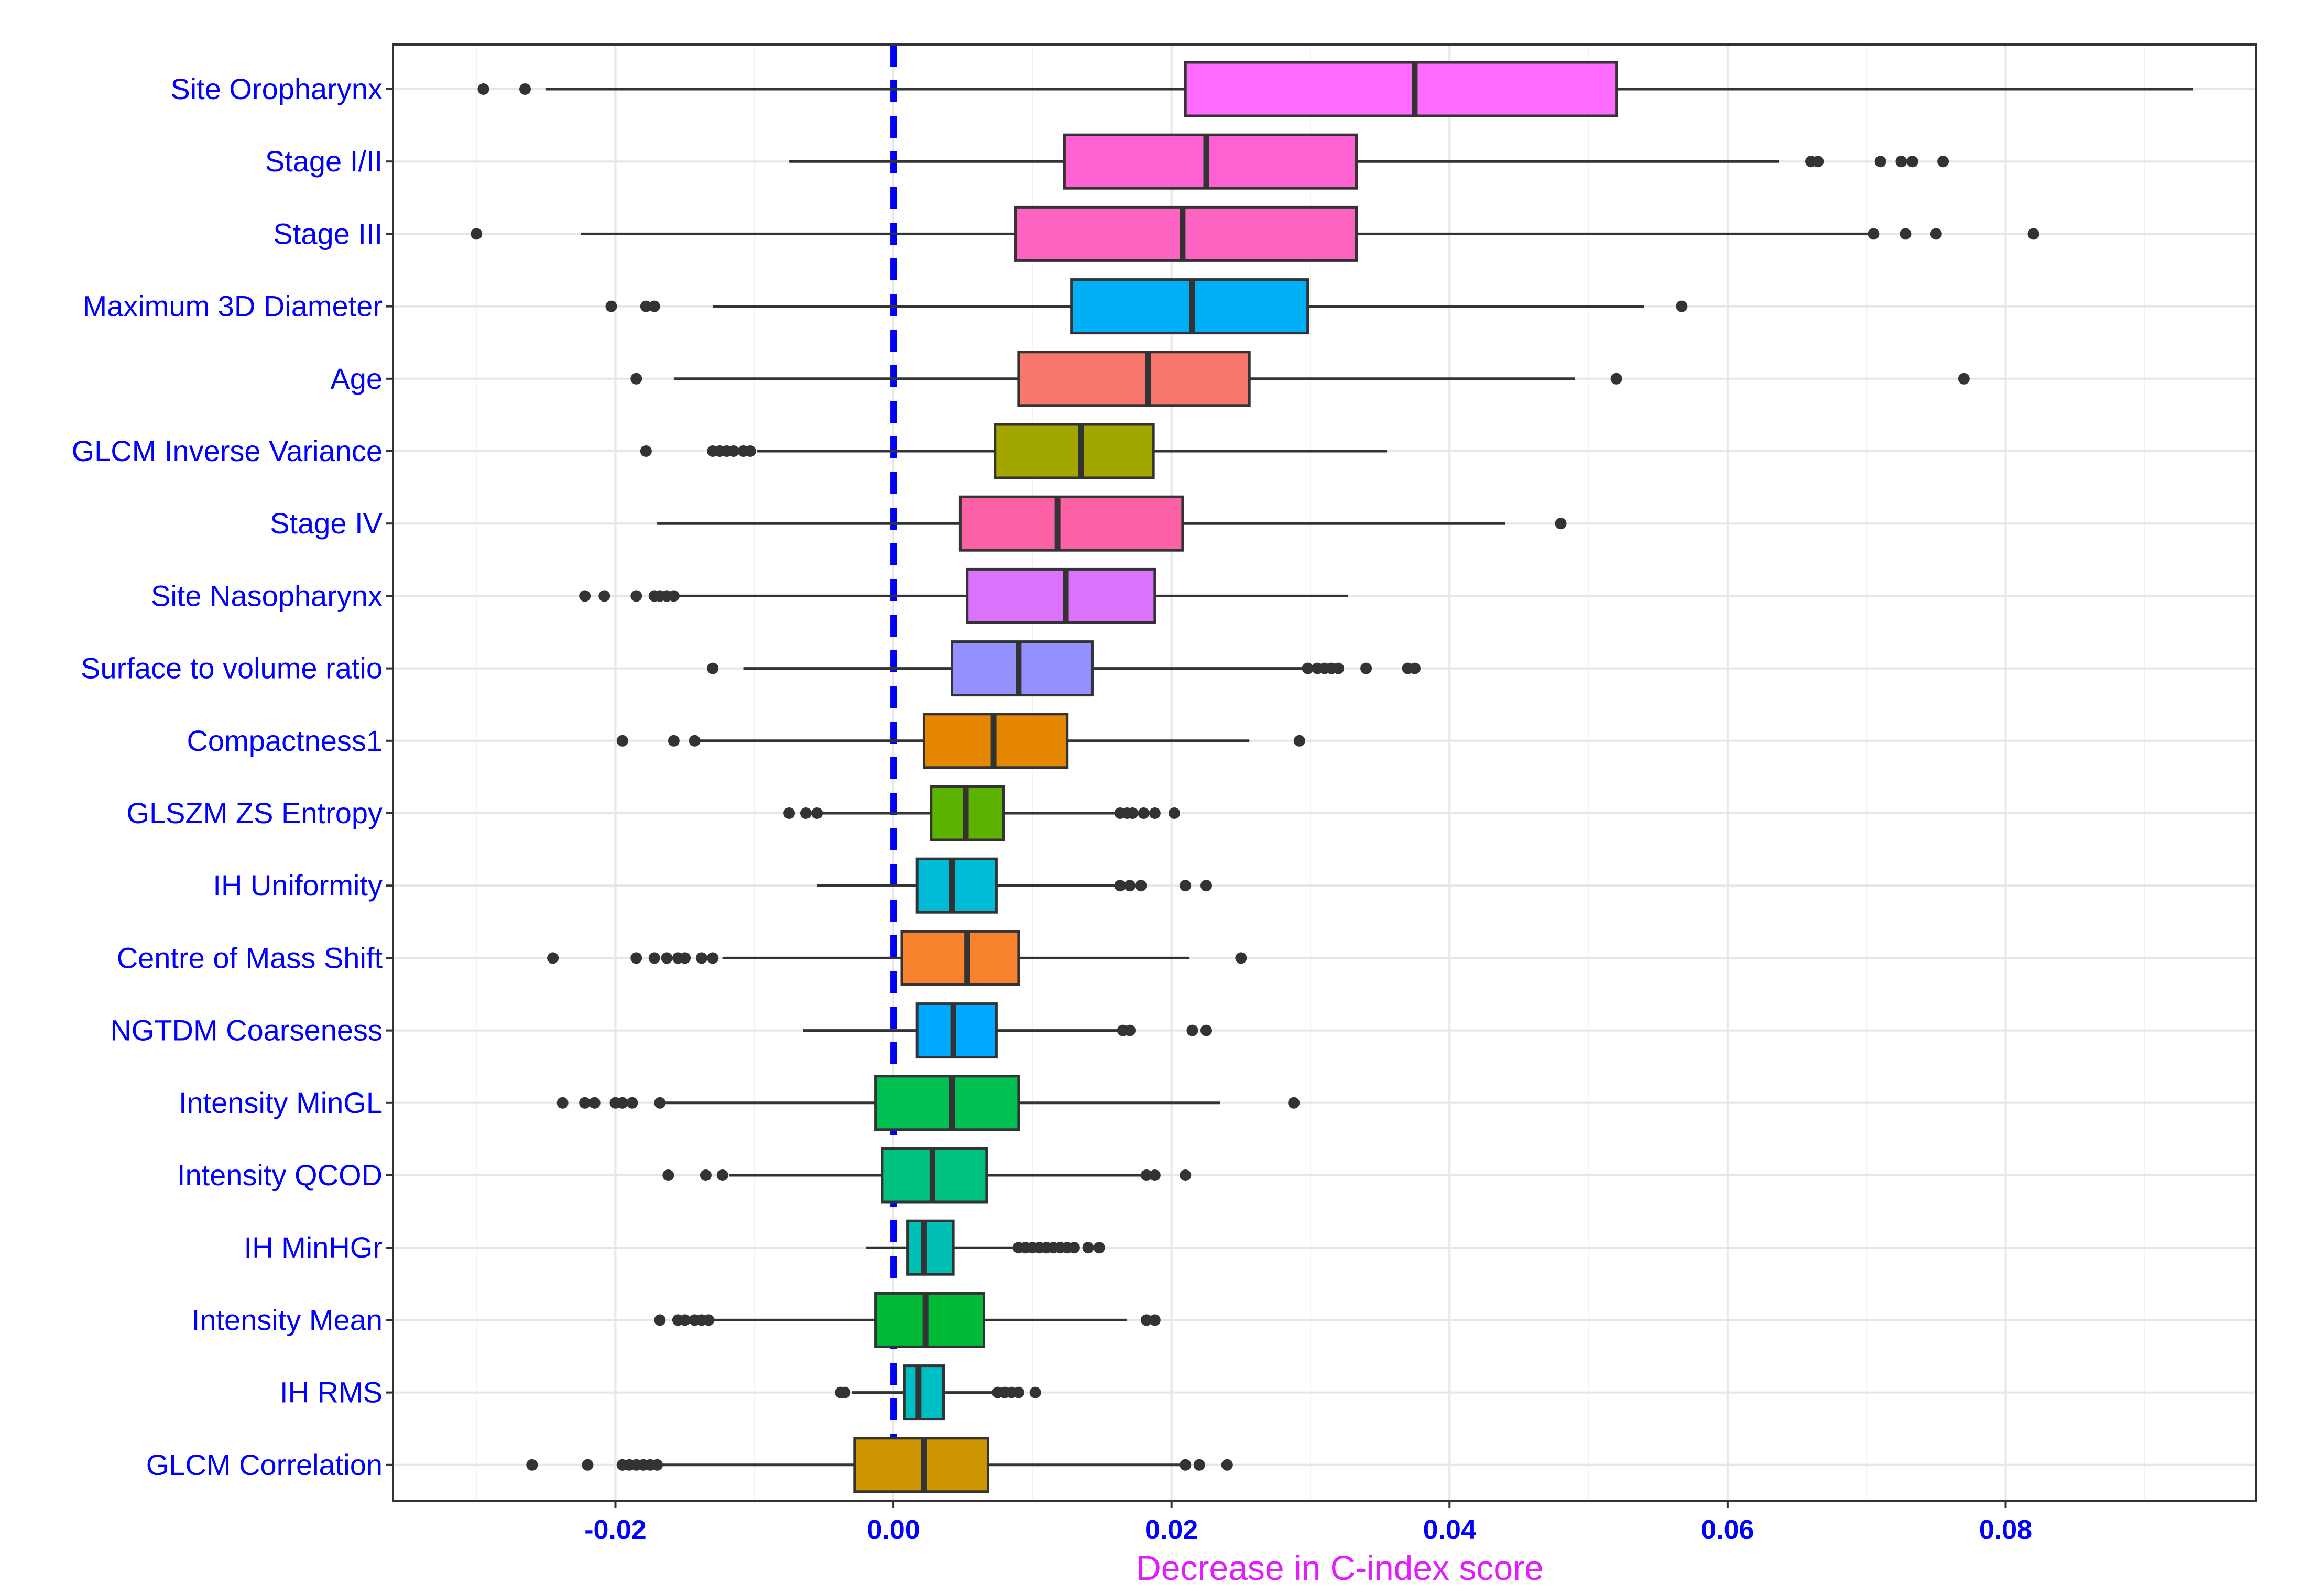 This screenshot has width=2303, height=1596. What do you see at coordinates (324, 162) in the screenshot?
I see `y-tick-label: Stage I/II` at bounding box center [324, 162].